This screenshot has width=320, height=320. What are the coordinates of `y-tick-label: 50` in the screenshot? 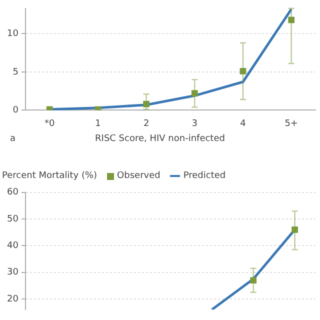 It's located at (13, 219).